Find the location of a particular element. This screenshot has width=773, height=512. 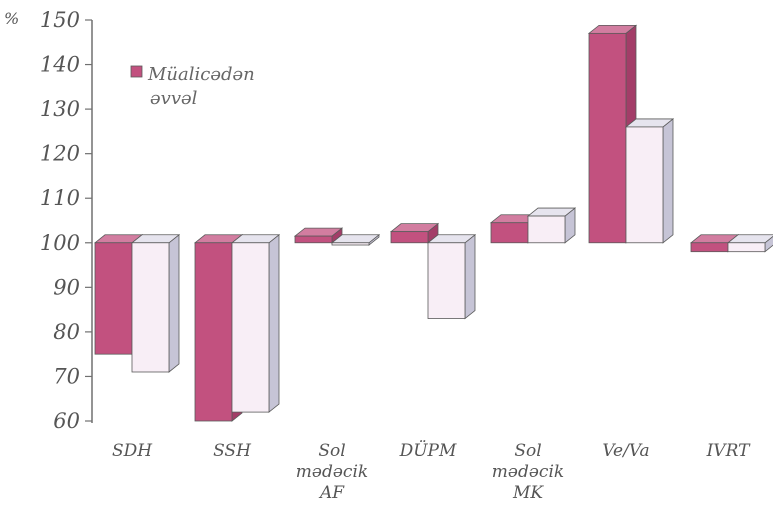

y-tick-label: 150 is located at coordinates (60, 20).